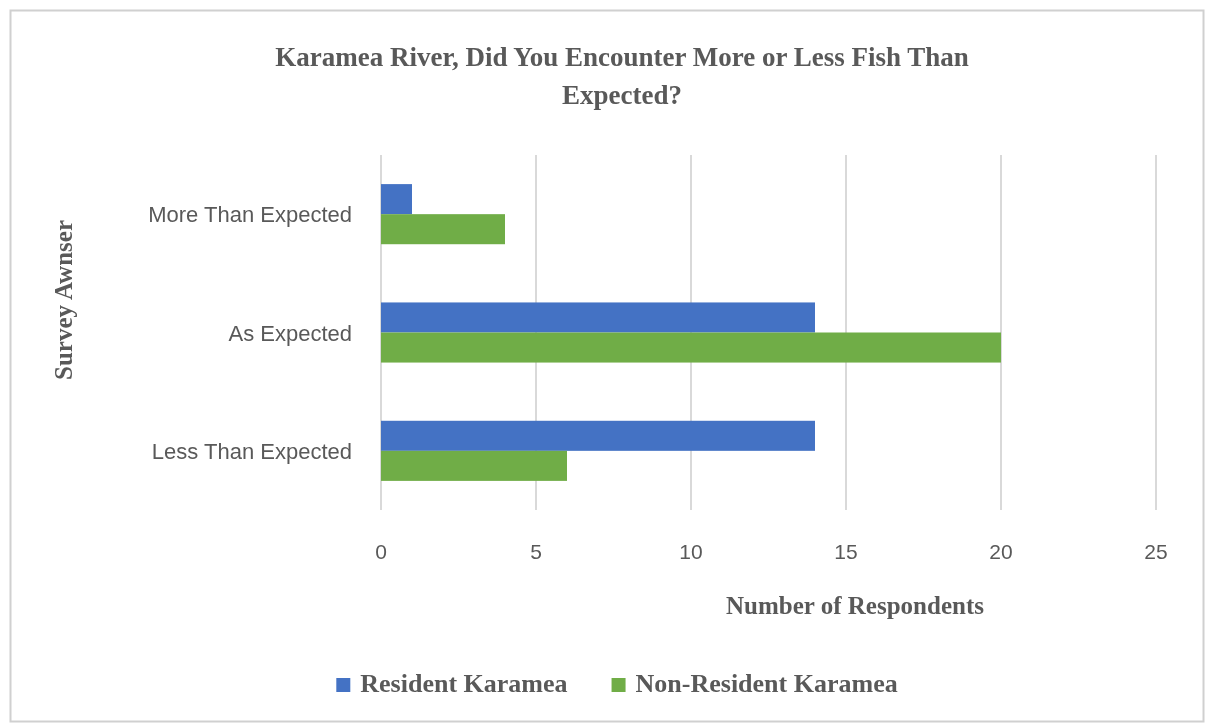 This screenshot has width=1205, height=727. Describe the element at coordinates (691, 551) in the screenshot. I see `x-tick-label: 10` at that location.